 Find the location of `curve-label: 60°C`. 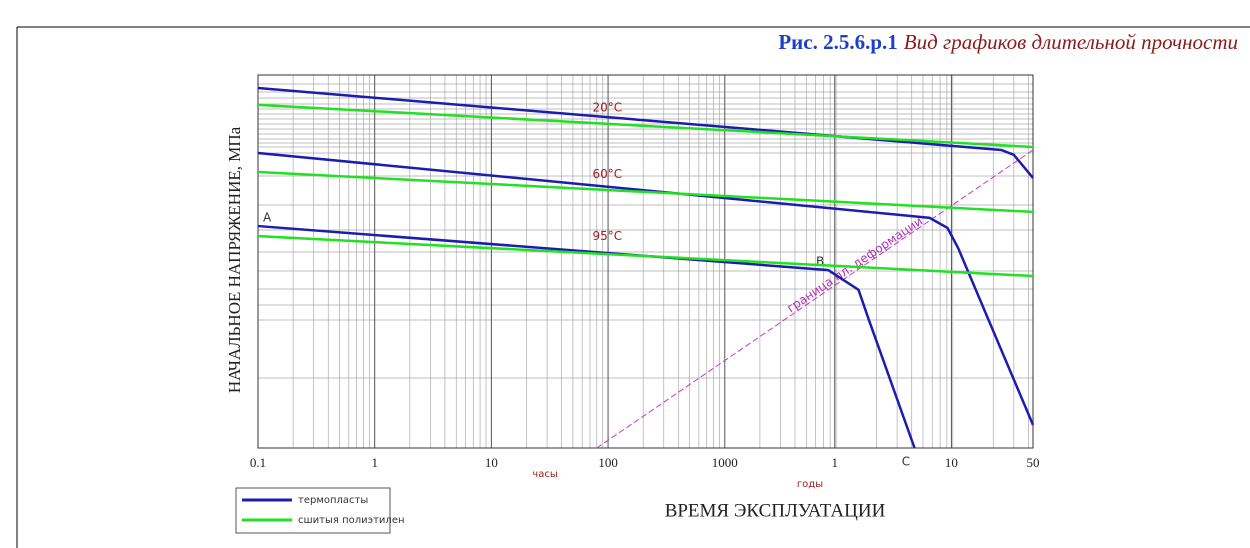

curve-label: 60°C is located at coordinates (607, 174).